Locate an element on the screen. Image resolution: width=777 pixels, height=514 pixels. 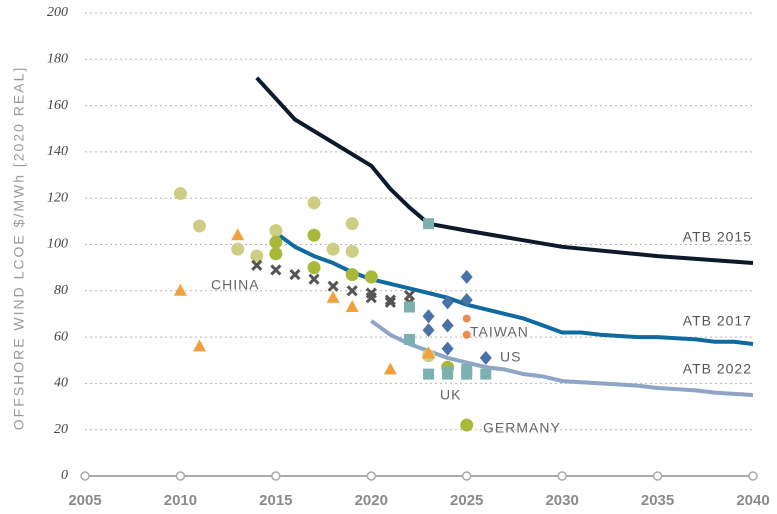
y-tick-label: 0 is located at coordinates (64, 475).